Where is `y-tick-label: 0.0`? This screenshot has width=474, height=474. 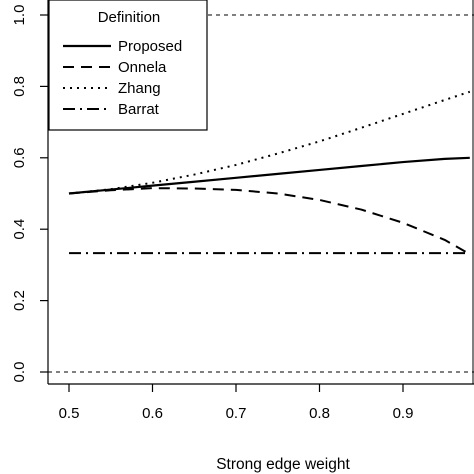
y-tick-label: 0.0 is located at coordinates (19, 372).